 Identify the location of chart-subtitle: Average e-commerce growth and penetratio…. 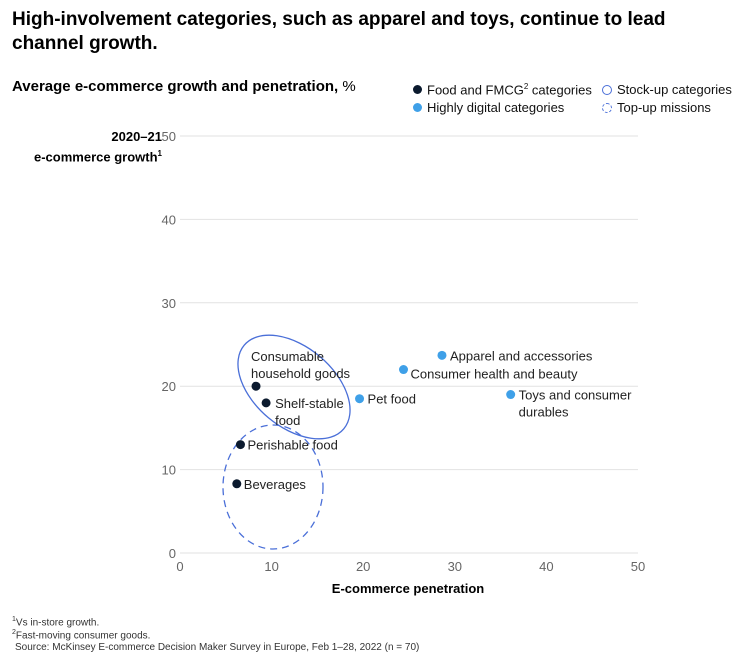
(184, 86).